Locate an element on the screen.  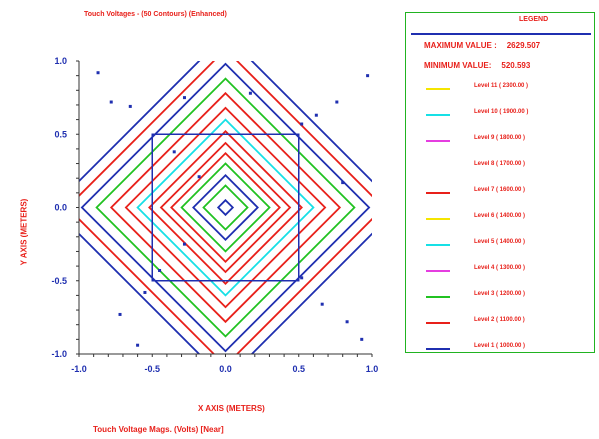
legend-header-line is located at coordinates (501, 34).